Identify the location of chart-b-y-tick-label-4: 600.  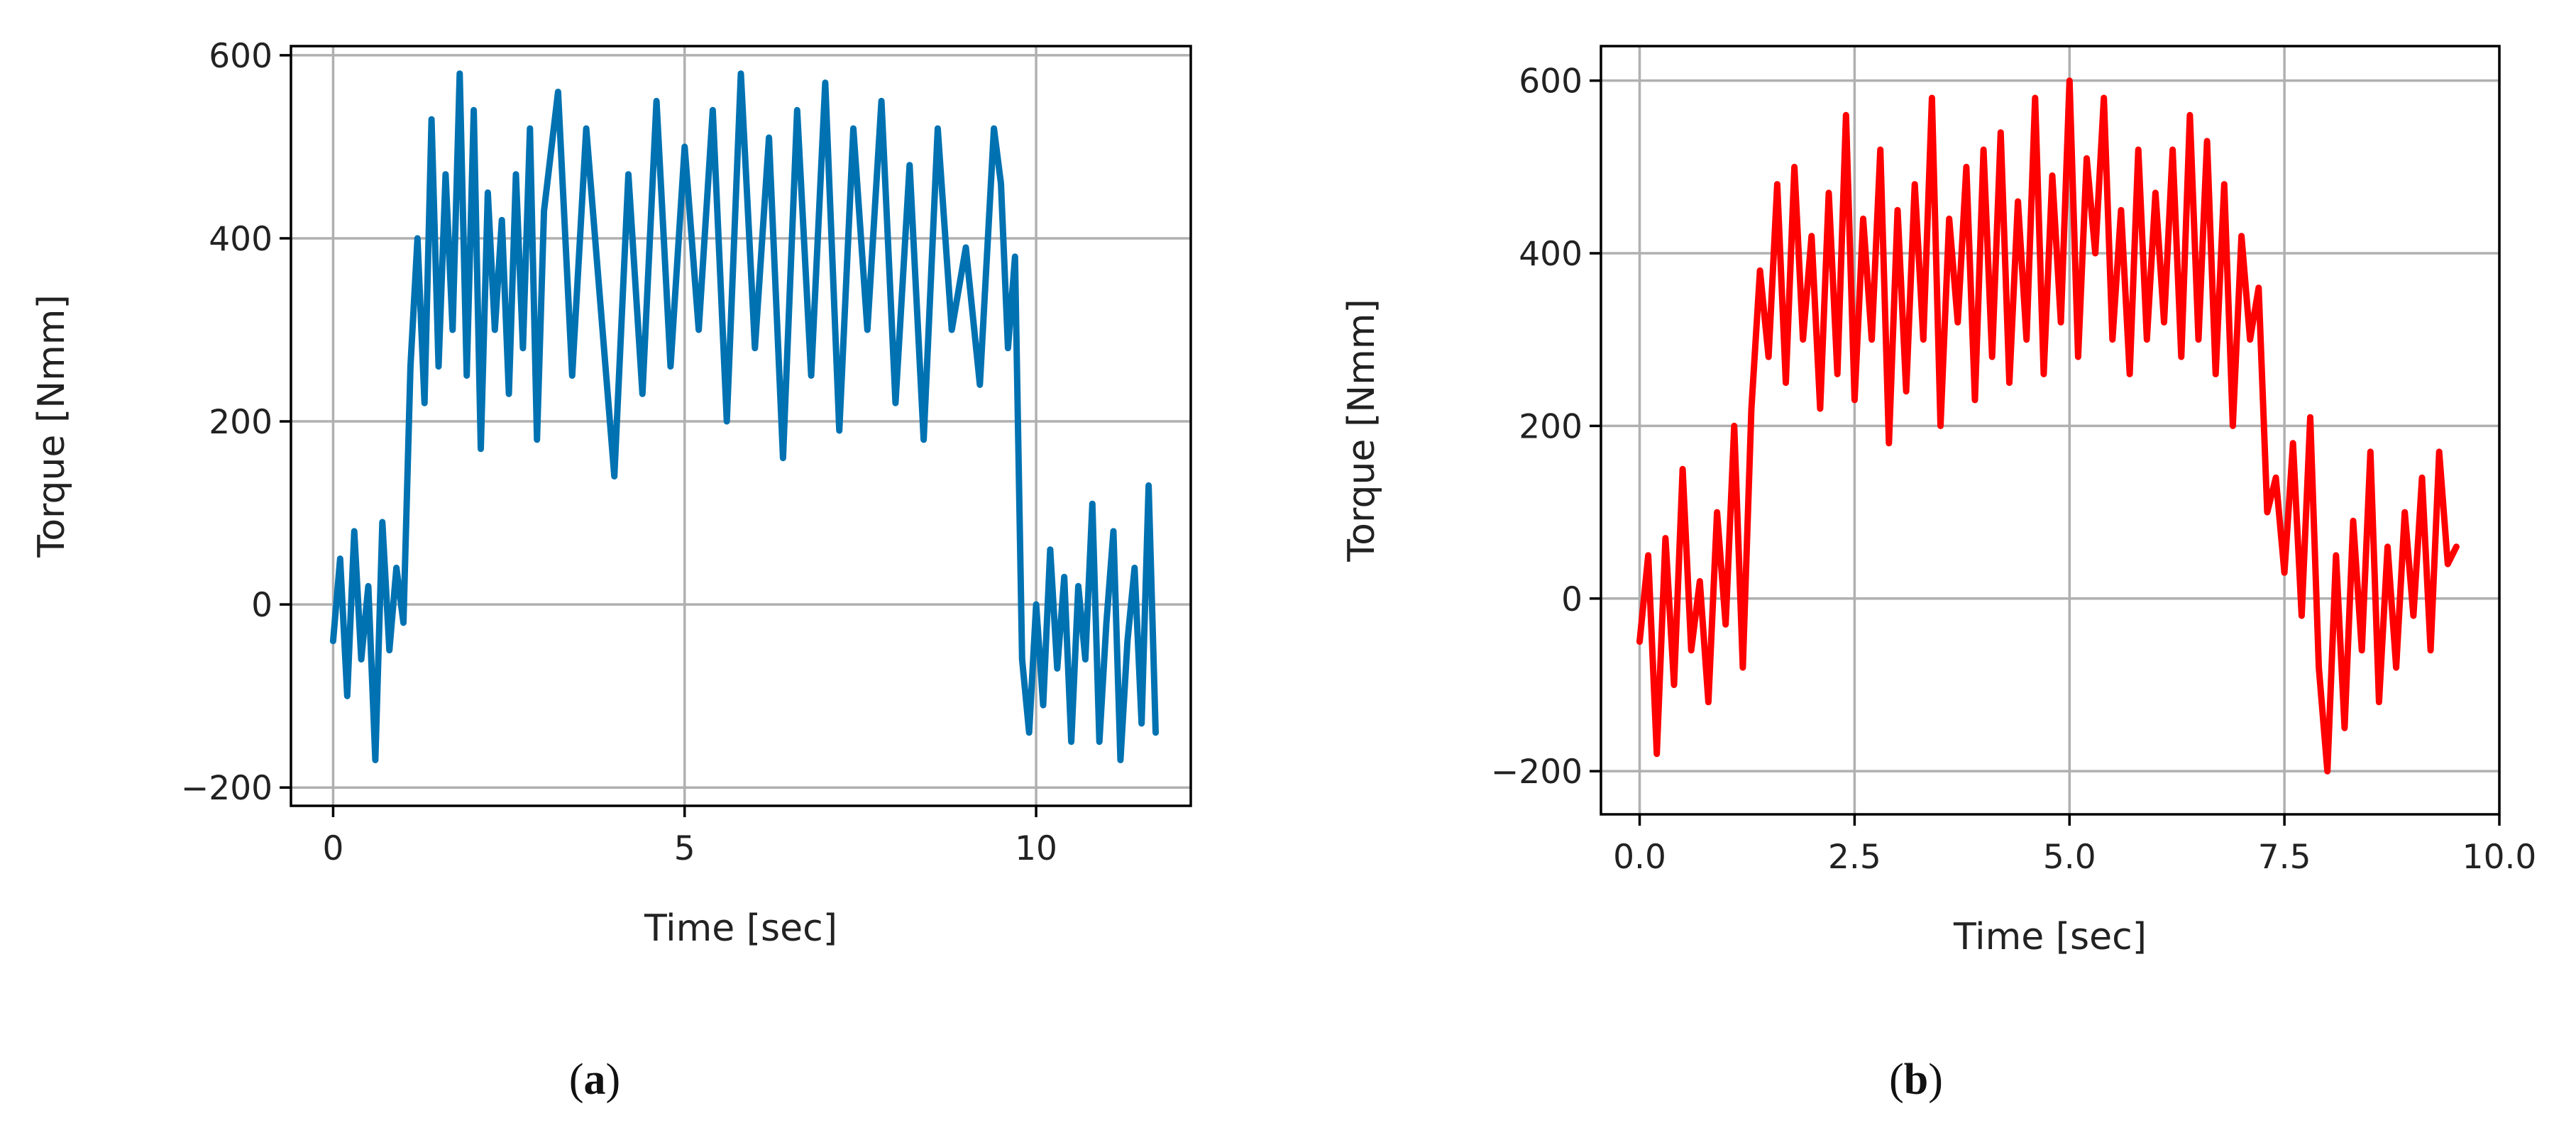
(1551, 81).